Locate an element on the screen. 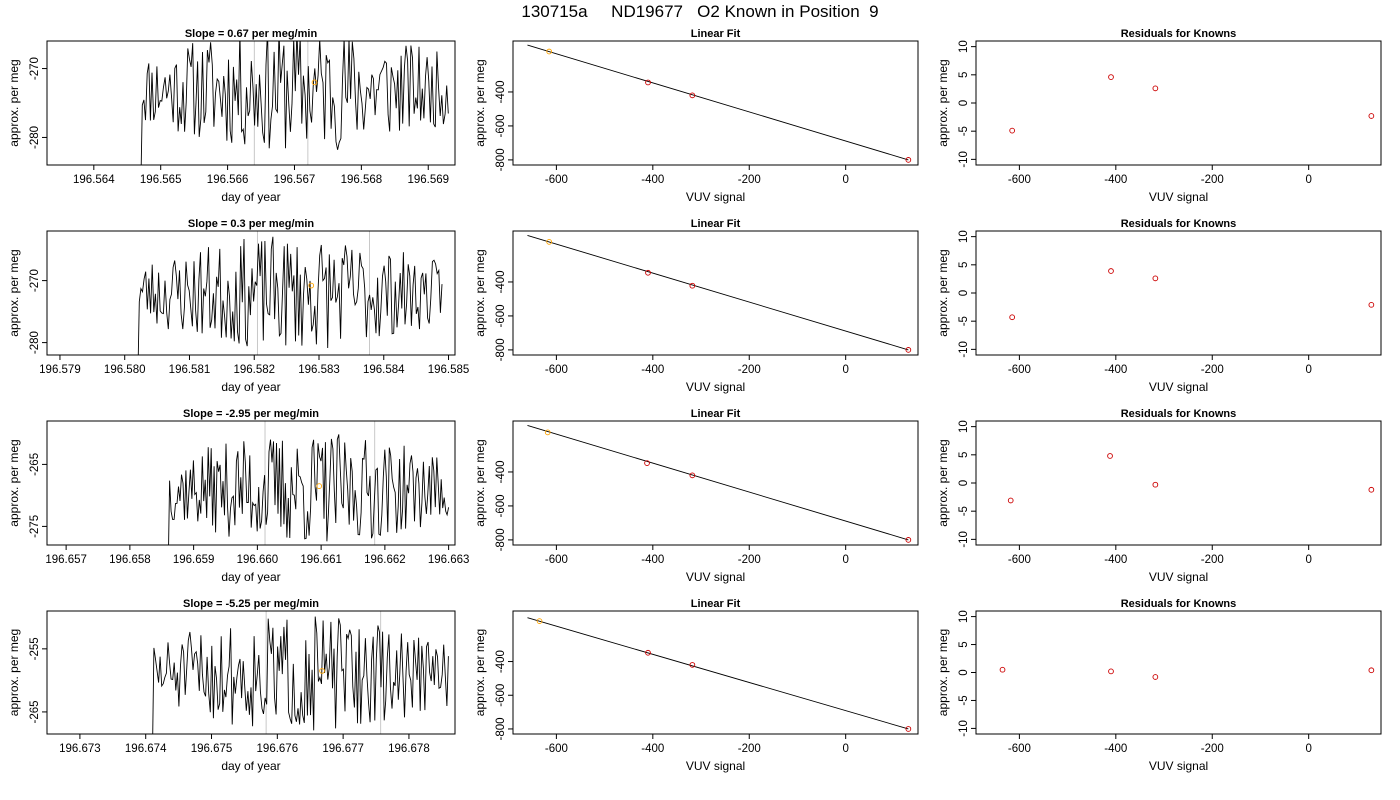 This screenshot has width=1400, height=800. x-tick-label: 196.568 is located at coordinates (362, 180).